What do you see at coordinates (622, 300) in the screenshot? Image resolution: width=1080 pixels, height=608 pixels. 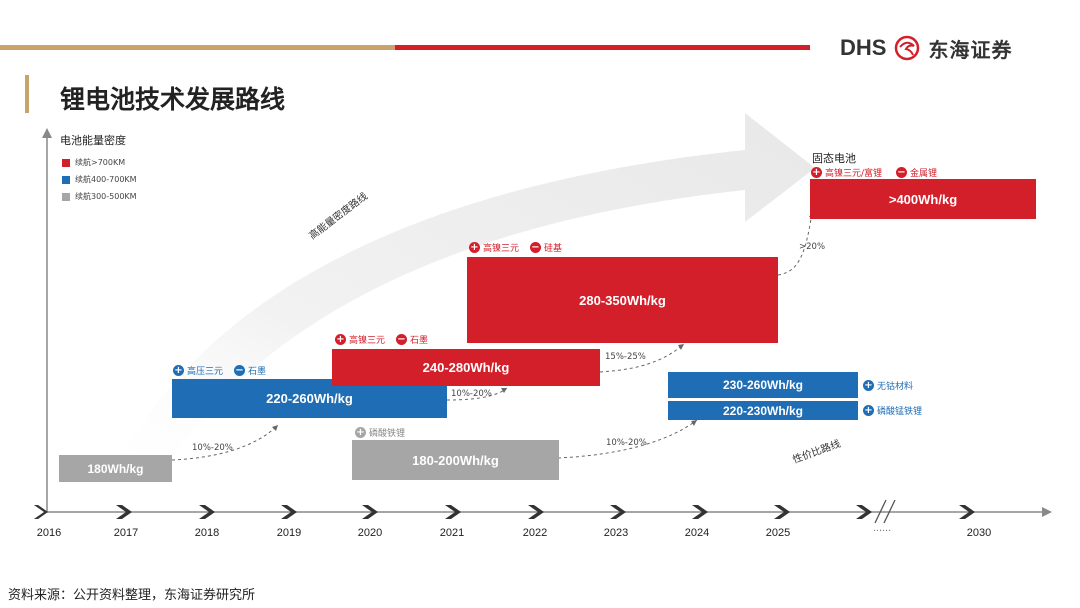 I see `box-280-350: 280-350Wh/kg` at bounding box center [622, 300].